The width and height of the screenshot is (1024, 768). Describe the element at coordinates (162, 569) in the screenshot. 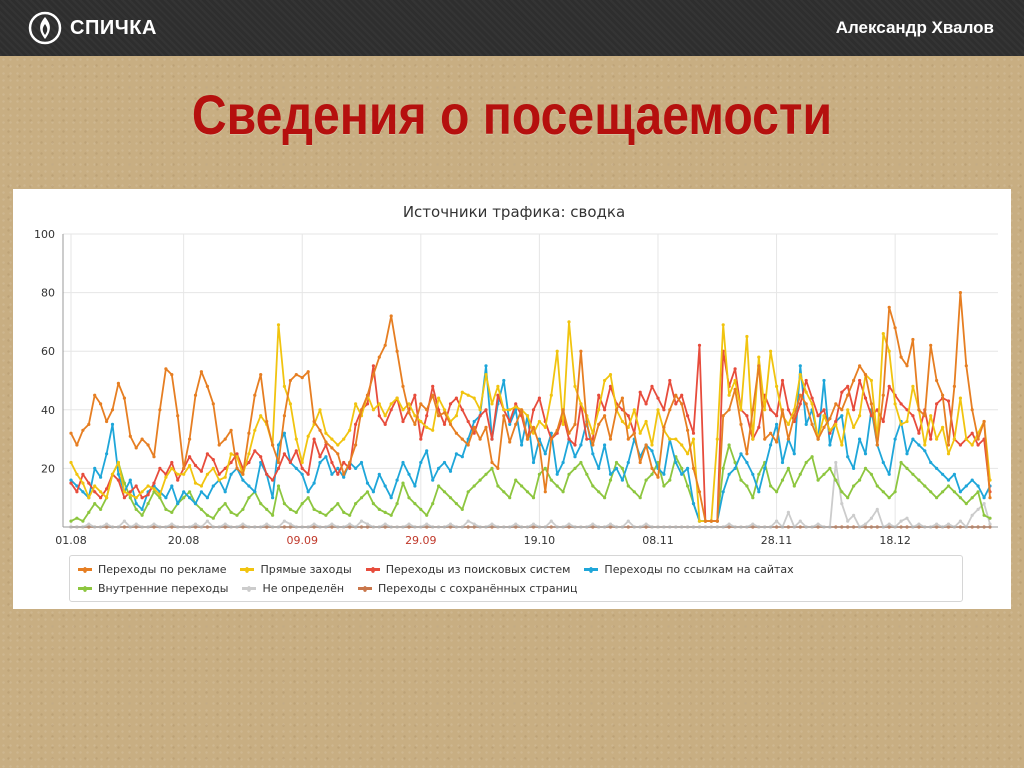

I see `legend-label: Переходы по рекламе` at that location.